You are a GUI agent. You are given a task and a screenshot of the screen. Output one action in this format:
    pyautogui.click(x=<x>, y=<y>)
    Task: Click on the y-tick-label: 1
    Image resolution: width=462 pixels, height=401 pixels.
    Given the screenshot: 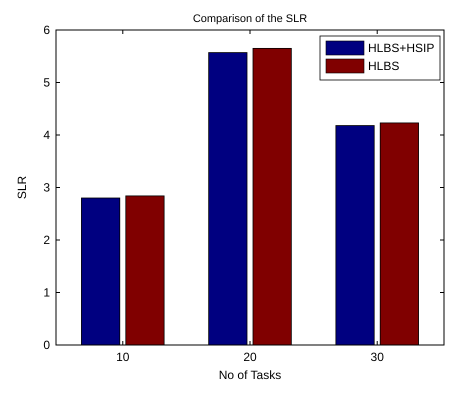 What is the action you would take?
    pyautogui.click(x=46, y=293)
    